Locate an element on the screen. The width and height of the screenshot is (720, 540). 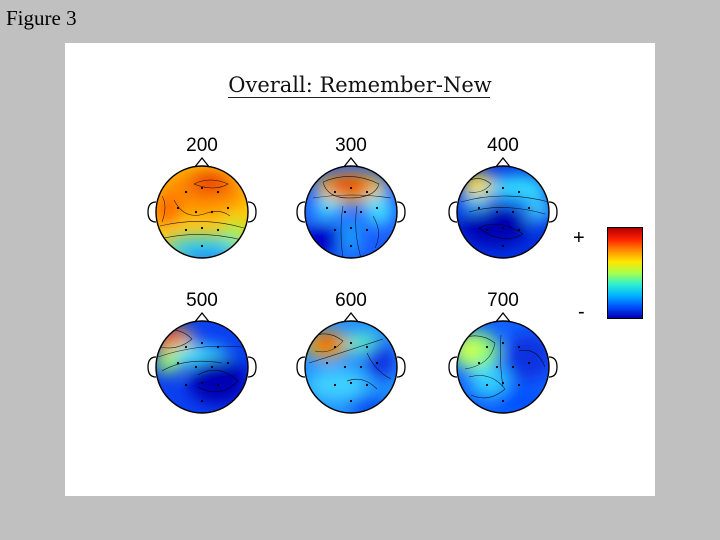
scalp-map-200: 200 is located at coordinates (202, 203).